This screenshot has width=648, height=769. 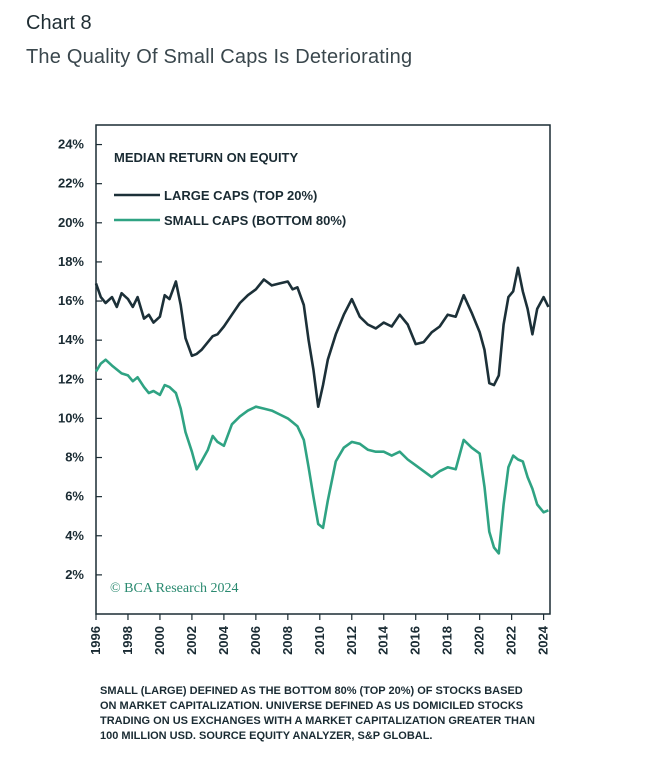 What do you see at coordinates (71, 300) in the screenshot?
I see `y-tick-label: 16%` at bounding box center [71, 300].